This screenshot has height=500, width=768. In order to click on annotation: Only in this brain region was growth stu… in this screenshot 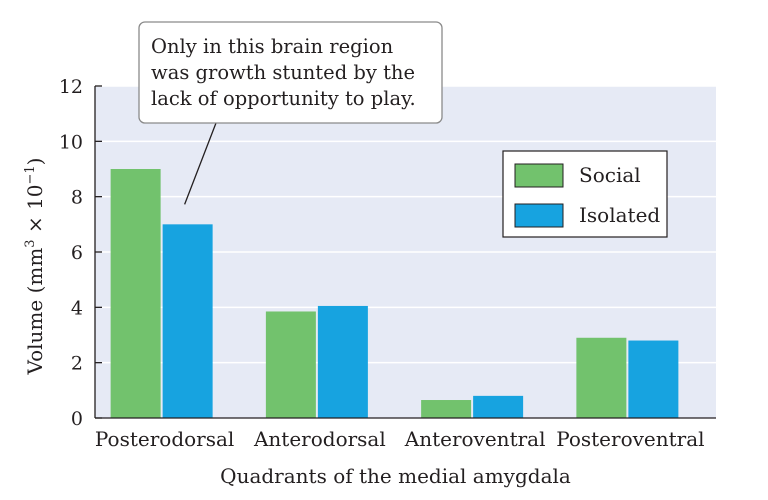, I will do `click(290, 113)`.